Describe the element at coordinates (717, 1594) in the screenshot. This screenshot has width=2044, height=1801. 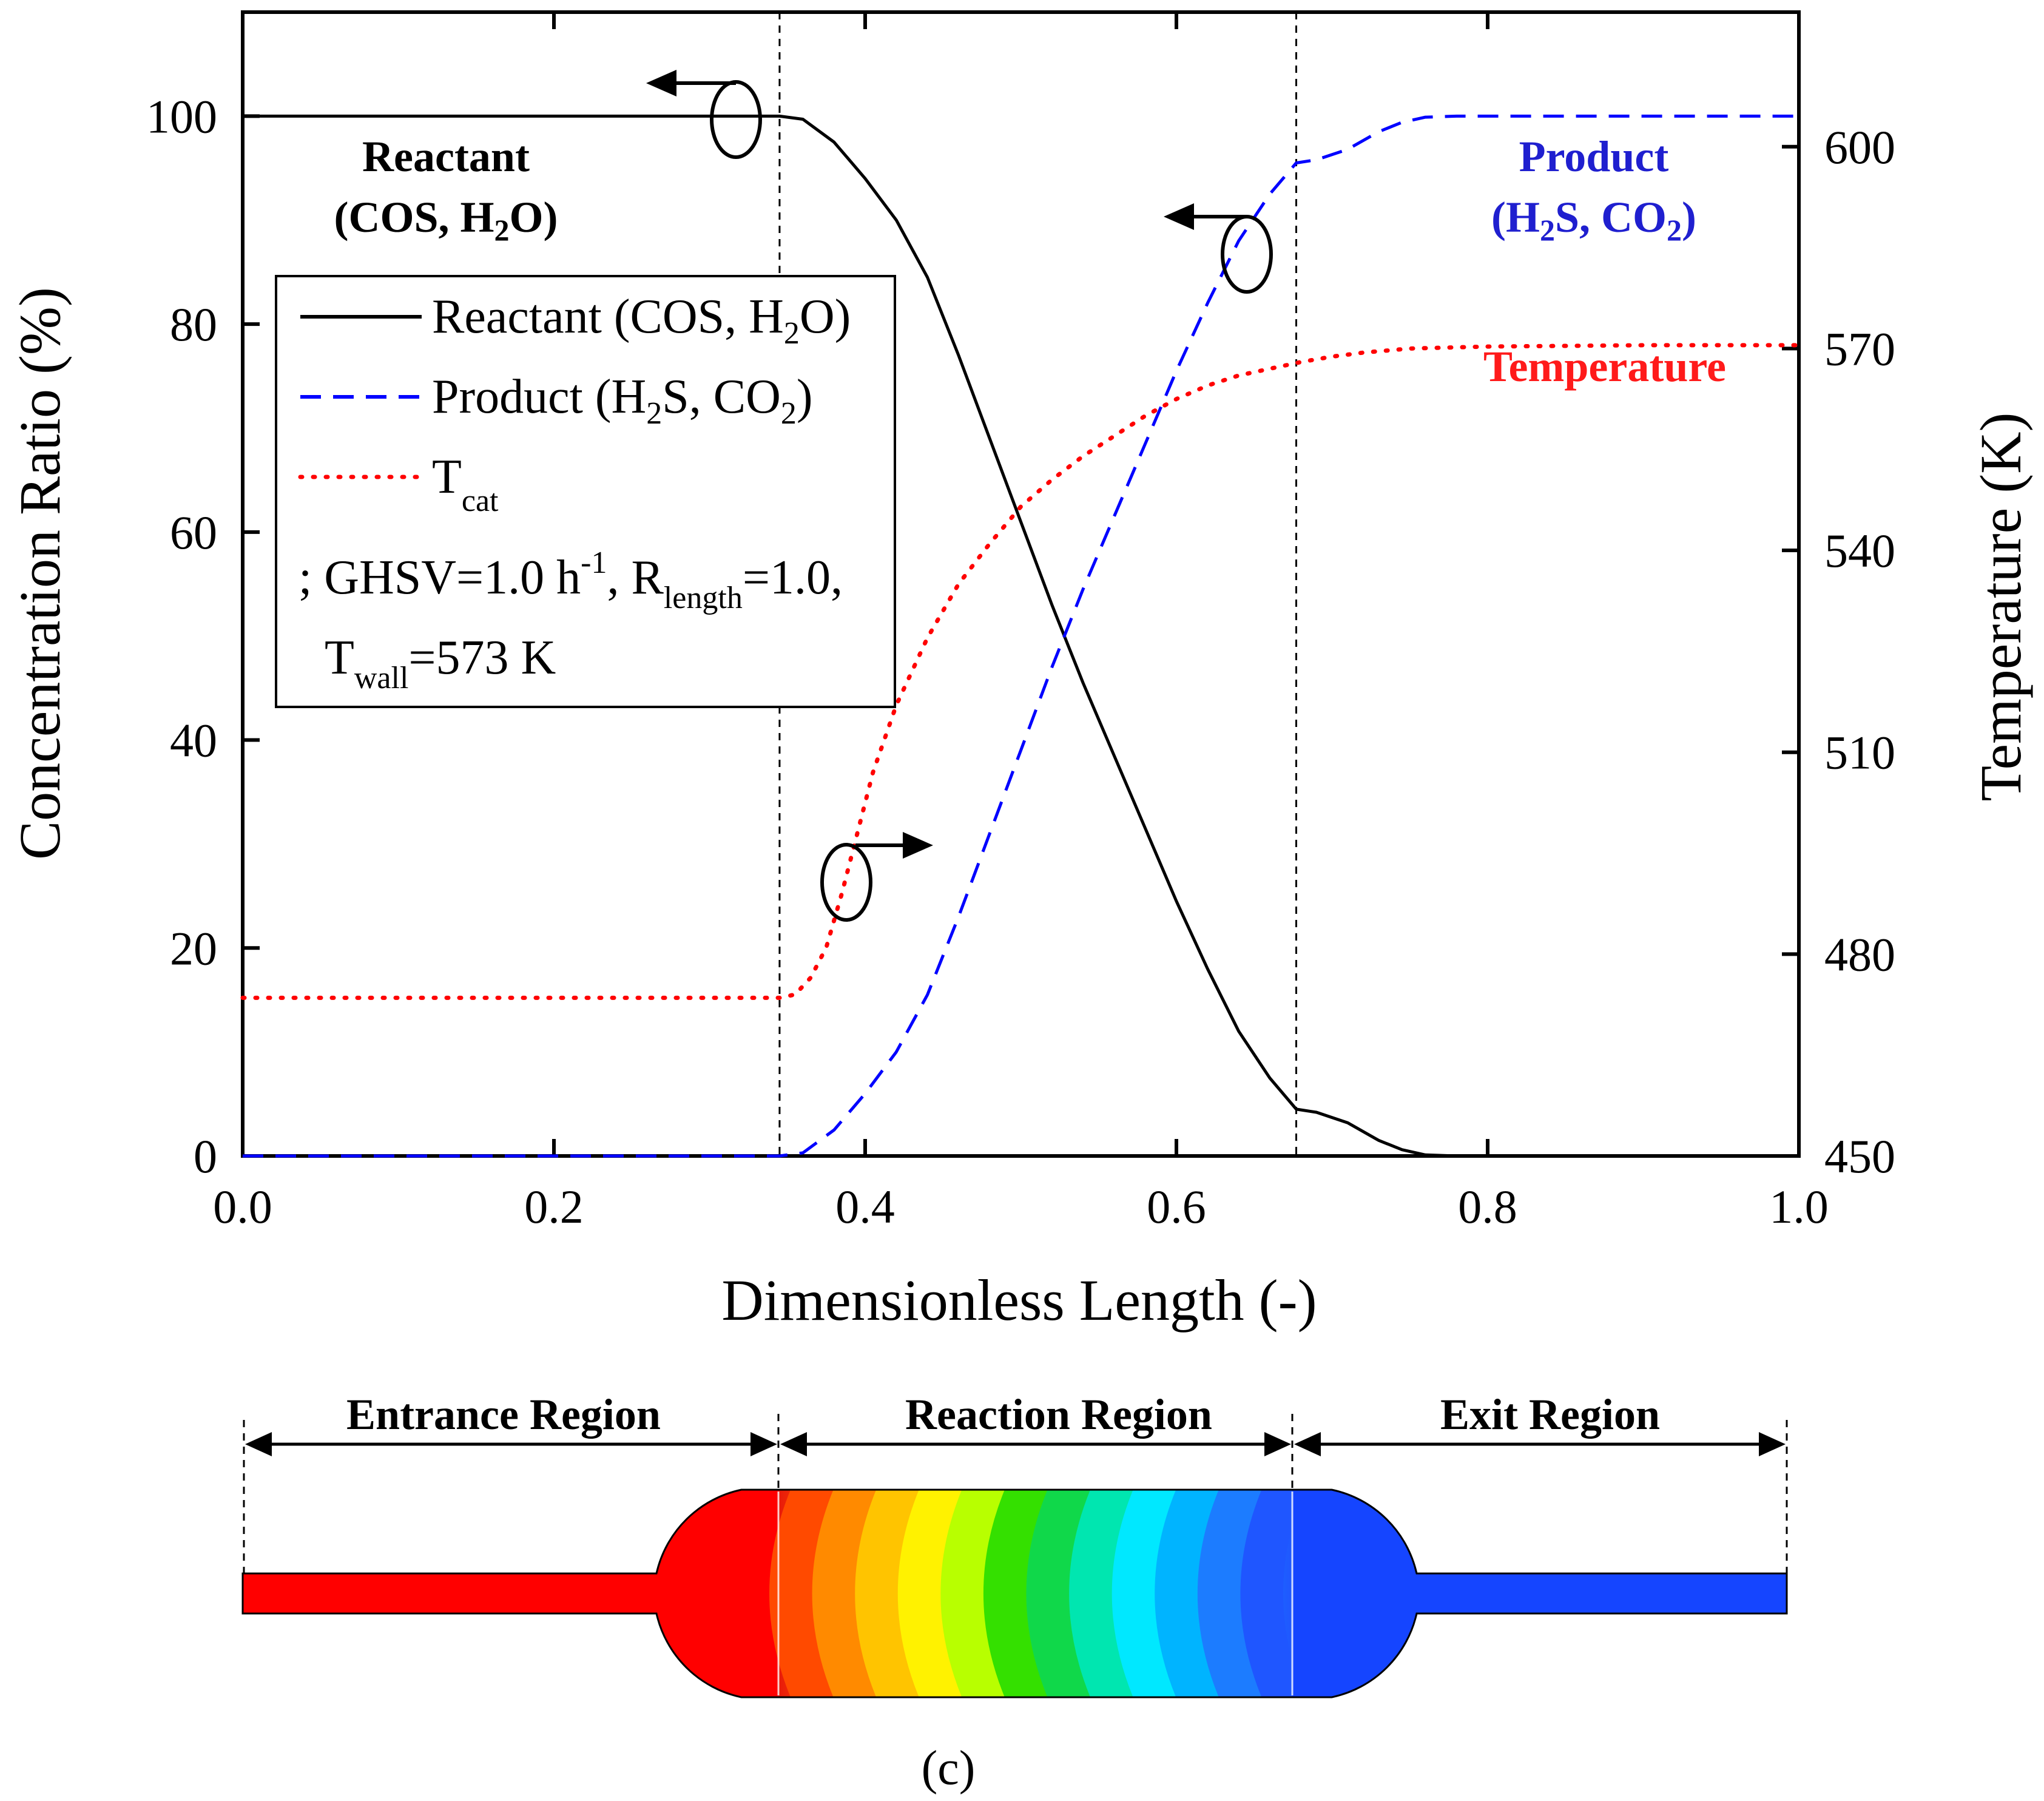
I see `entrance-chamber` at that location.